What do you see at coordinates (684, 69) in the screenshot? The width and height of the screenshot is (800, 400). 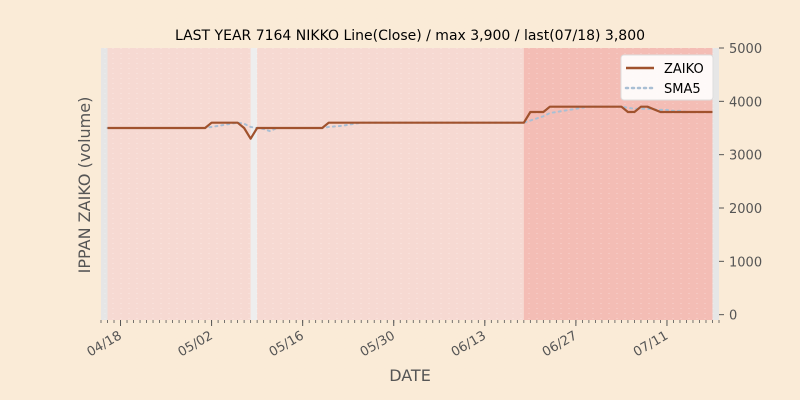 I see `legend-label-zaiko: ZAIKO` at bounding box center [684, 69].